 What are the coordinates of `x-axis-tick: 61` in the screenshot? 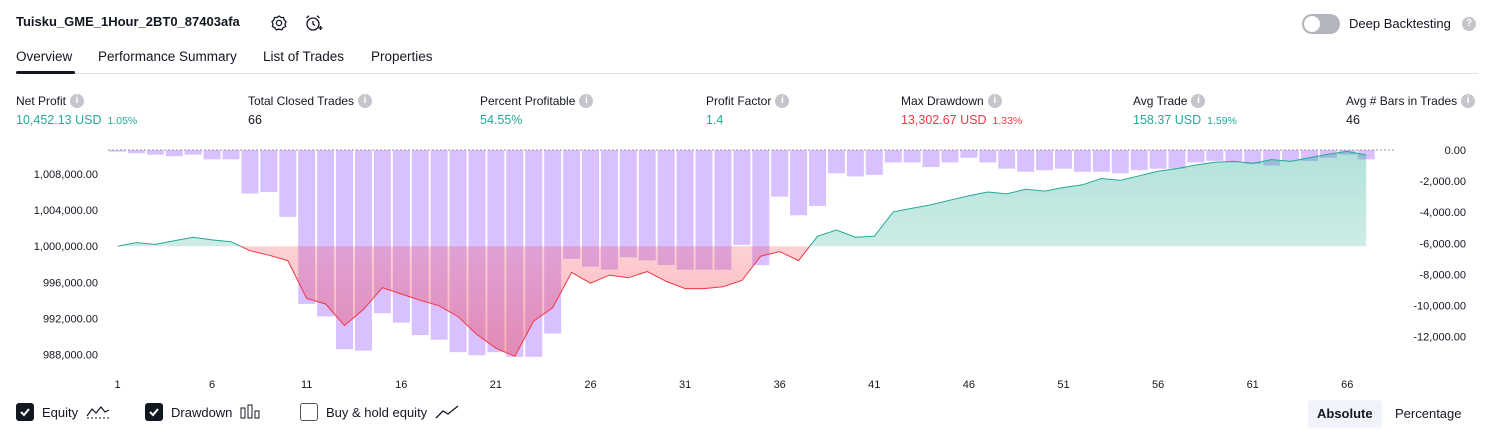 It's located at (1253, 385).